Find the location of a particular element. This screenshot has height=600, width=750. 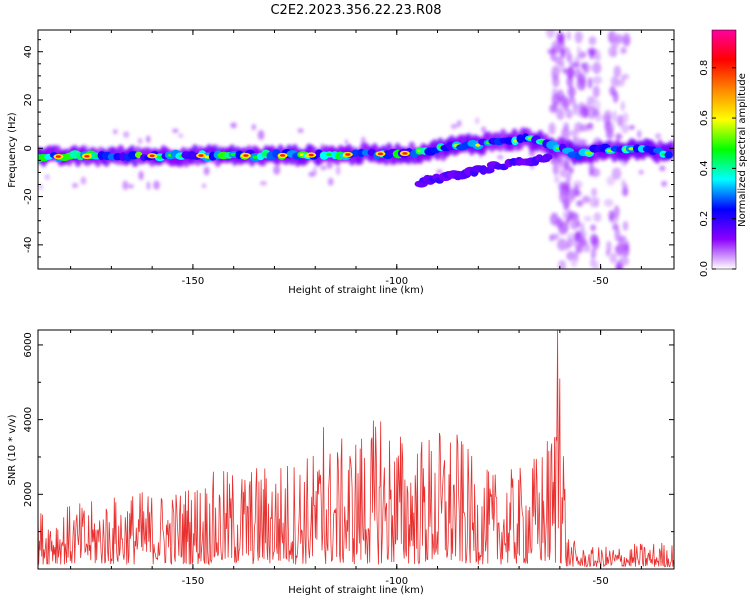

y-tick-label: -40 is located at coordinates (28, 245).